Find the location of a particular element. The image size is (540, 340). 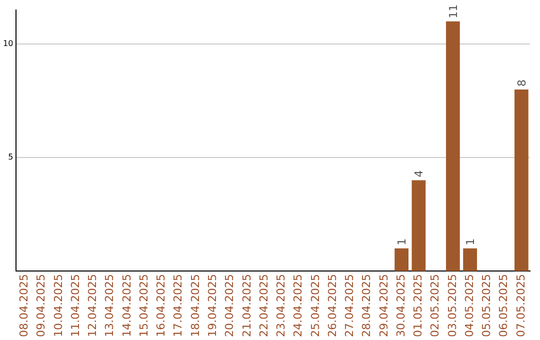

x-tick-label: 17.04.2025 is located at coordinates (178, 306).